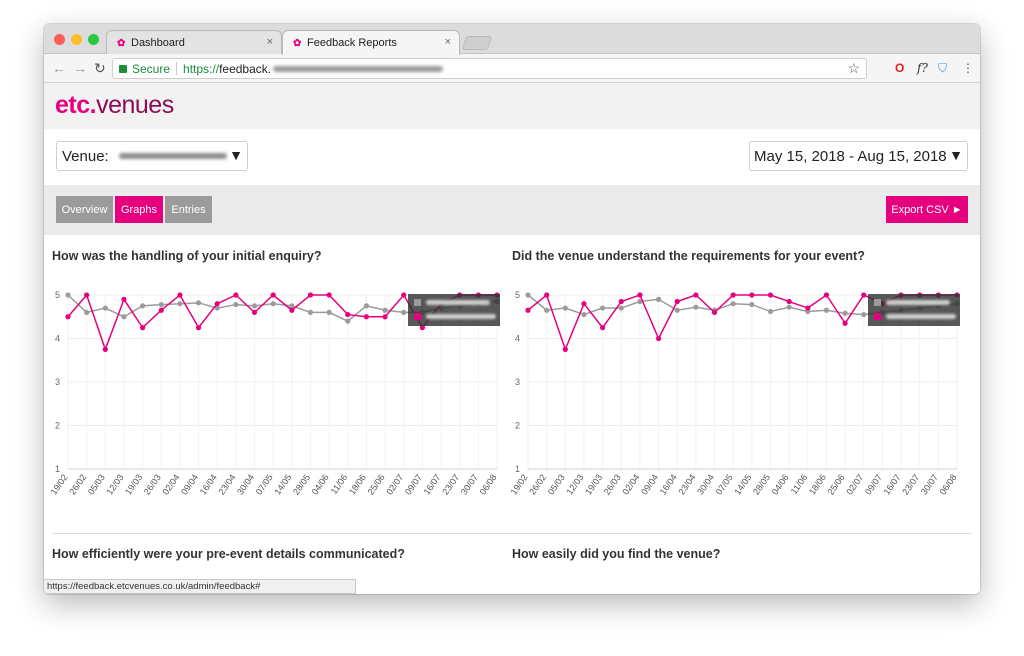 Image resolution: width=1024 pixels, height=656 pixels. What do you see at coordinates (968, 68) in the screenshot?
I see `browser-menu-icon: ⋮` at bounding box center [968, 68].